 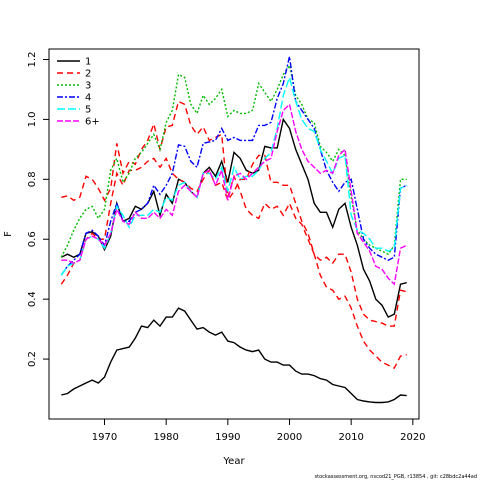 What do you see at coordinates (92, 122) in the screenshot?
I see `legend-label-6+: 6+` at bounding box center [92, 122].